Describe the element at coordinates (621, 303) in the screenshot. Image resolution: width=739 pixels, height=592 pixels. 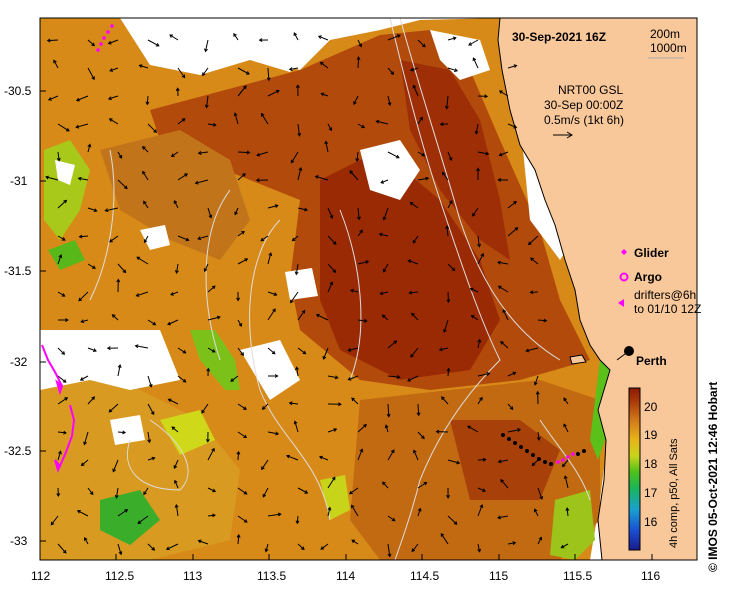
I see `drifter-legend-icon` at that location.